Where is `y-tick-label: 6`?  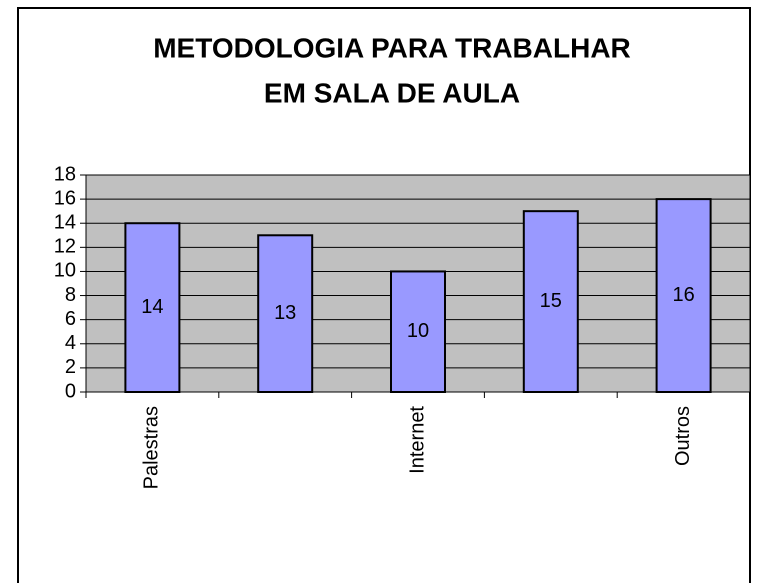
y-tick-label: 6 is located at coordinates (70, 319).